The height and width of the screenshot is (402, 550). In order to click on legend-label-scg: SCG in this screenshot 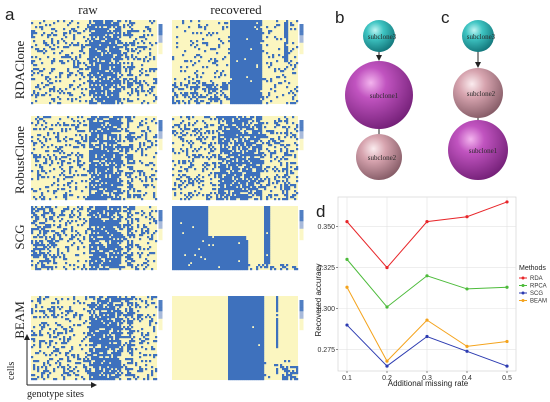, I will do `click(536, 294)`.